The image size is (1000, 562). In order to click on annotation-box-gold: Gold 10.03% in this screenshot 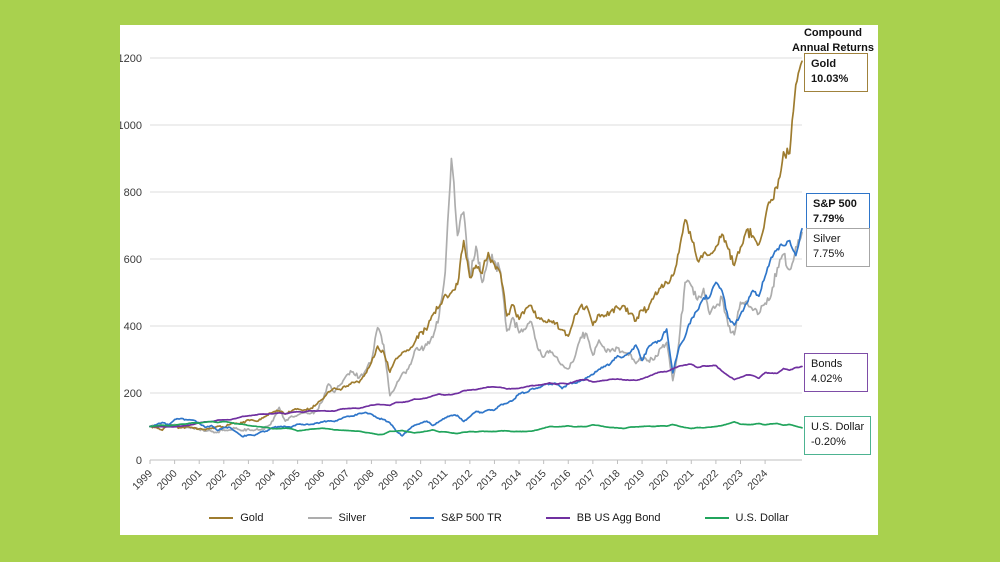, I will do `click(836, 72)`.